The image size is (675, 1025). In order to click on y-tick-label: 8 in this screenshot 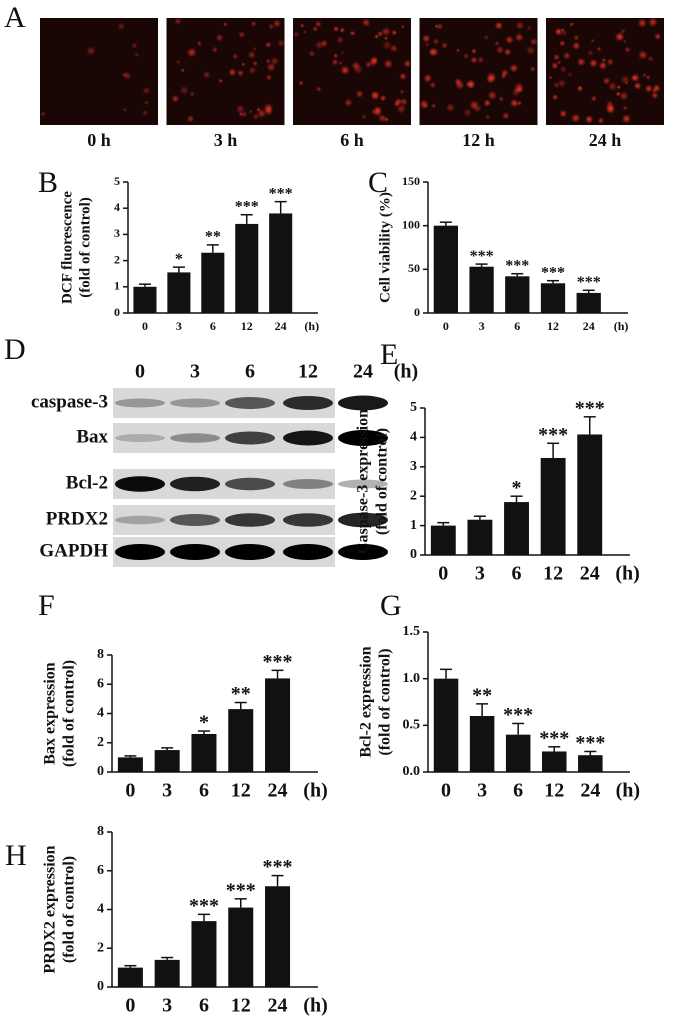, I will do `click(100, 654)`.